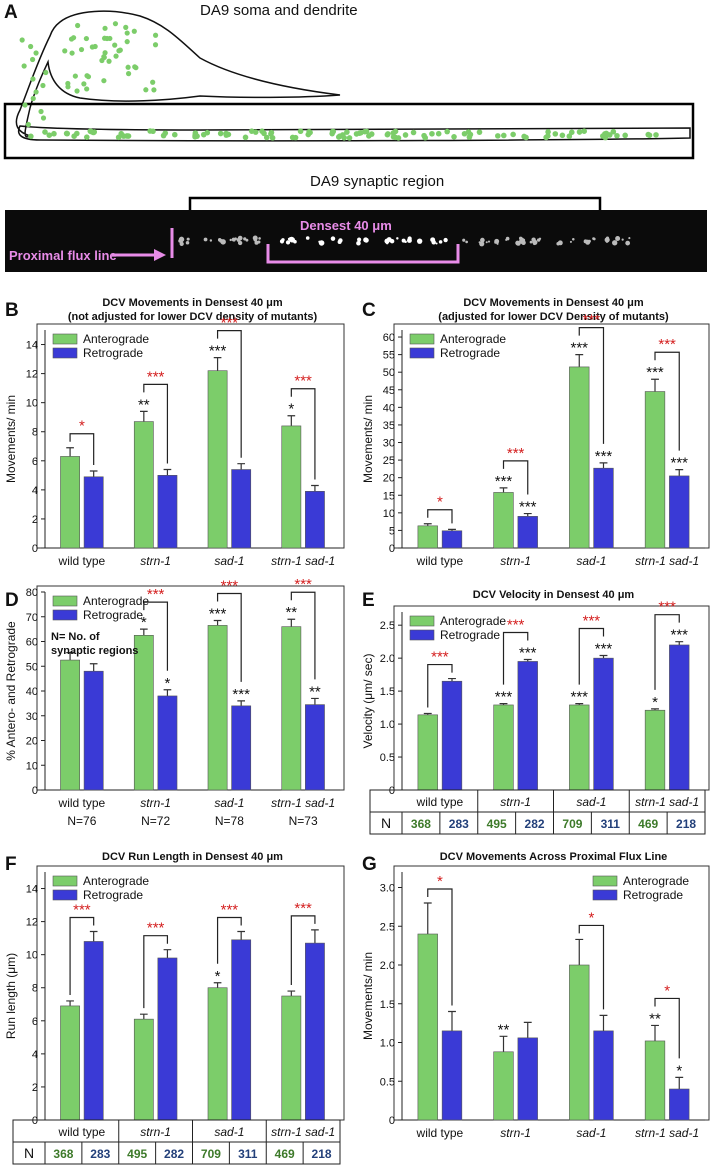 This screenshot has width=716, height=1170. Describe the element at coordinates (387, 927) in the screenshot. I see `y-tick-label: 2.5` at that location.